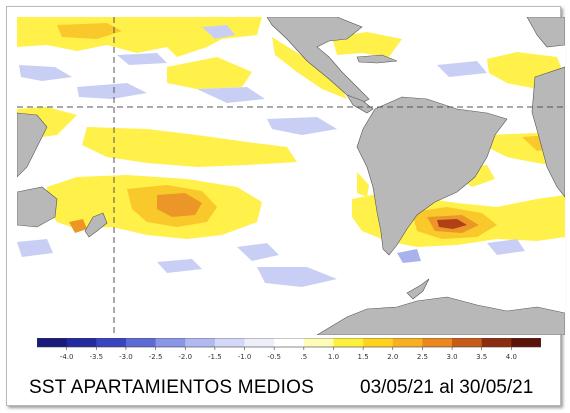  What do you see at coordinates (245, 357) in the screenshot?
I see `colorbar-tick-label: -1.0` at bounding box center [245, 357].